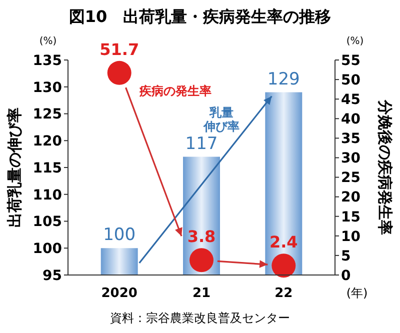  What do you see at coordinates (52, 276) in the screenshot?
I see `y-tick-label: 95` at bounding box center [52, 276].